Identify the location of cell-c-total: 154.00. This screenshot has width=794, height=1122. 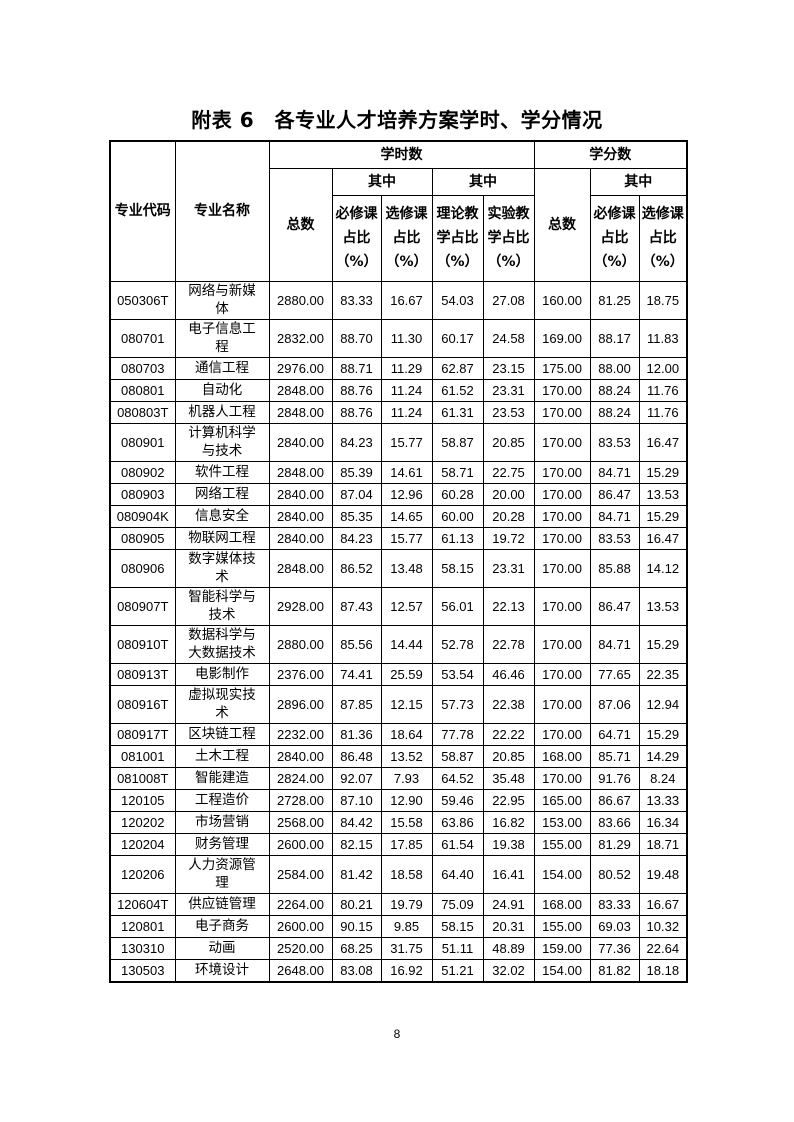
(562, 874).